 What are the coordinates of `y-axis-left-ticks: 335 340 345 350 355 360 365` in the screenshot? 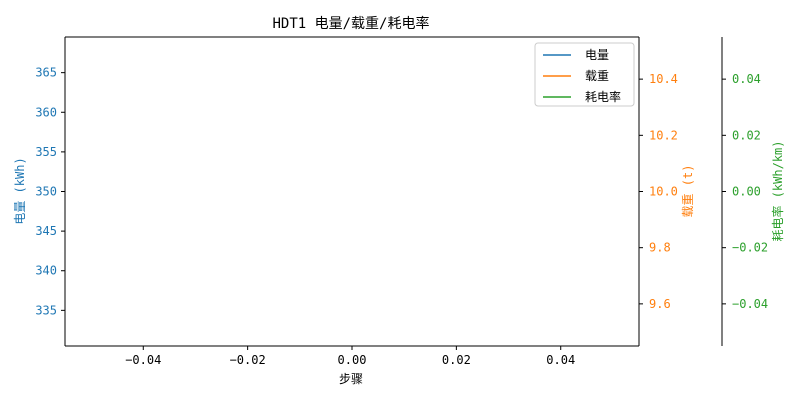 It's located at (50, 191).